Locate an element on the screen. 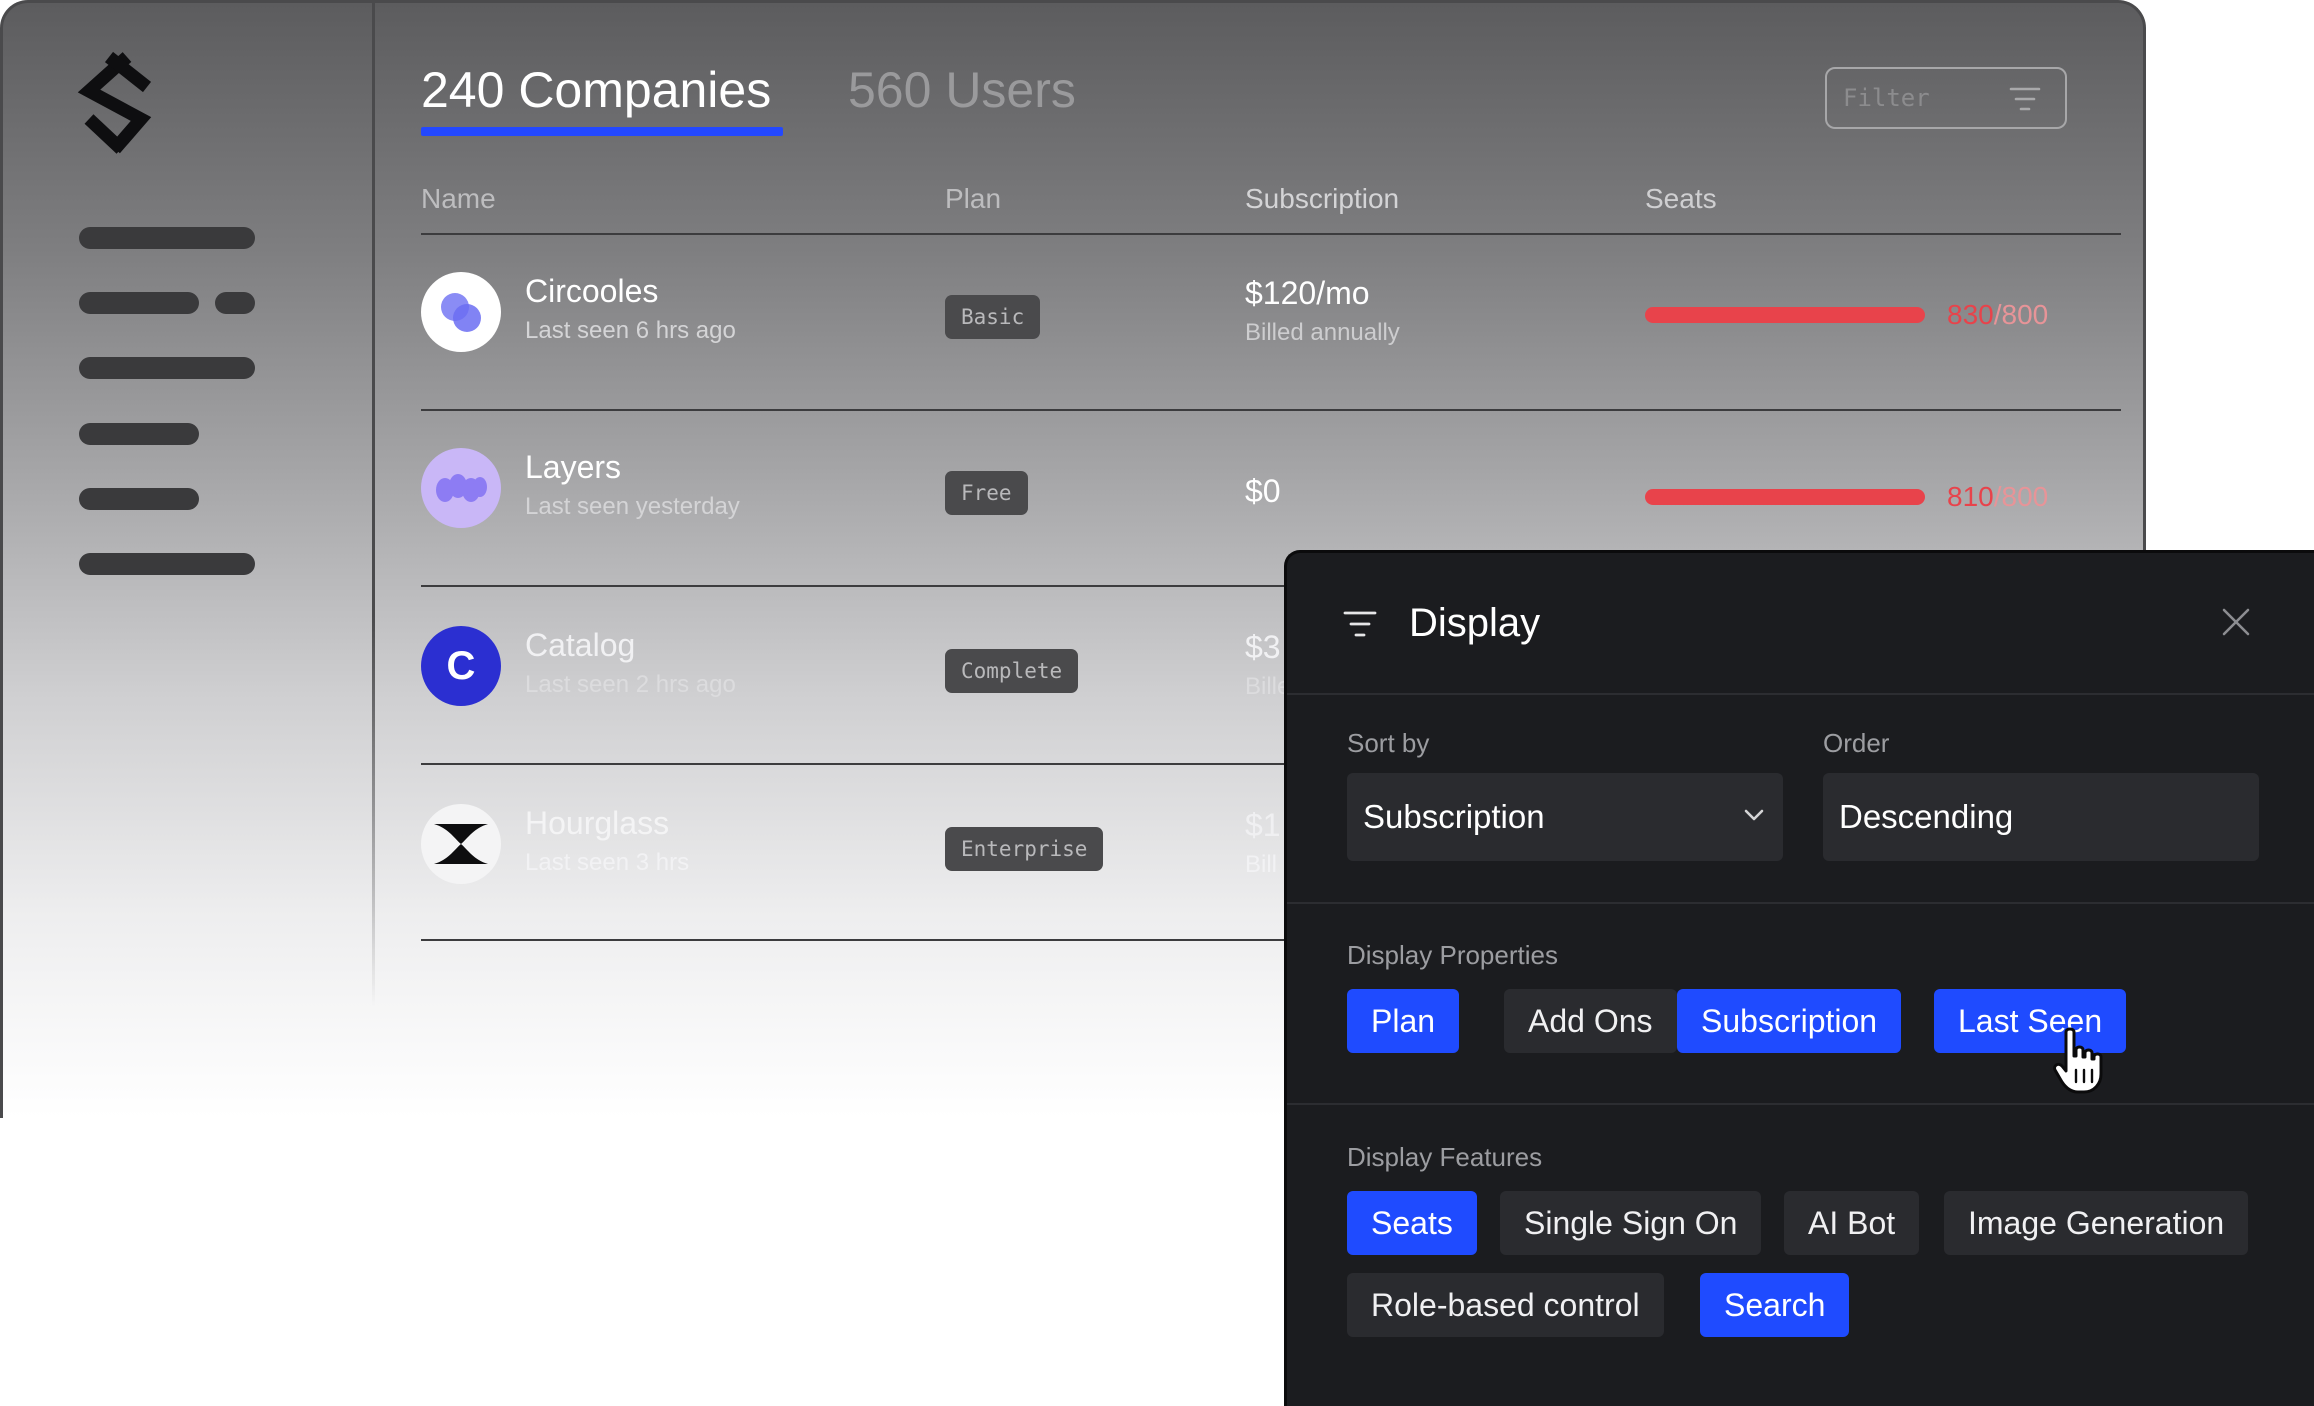  property-chip-add-ons: Add Ons is located at coordinates (1590, 1021).